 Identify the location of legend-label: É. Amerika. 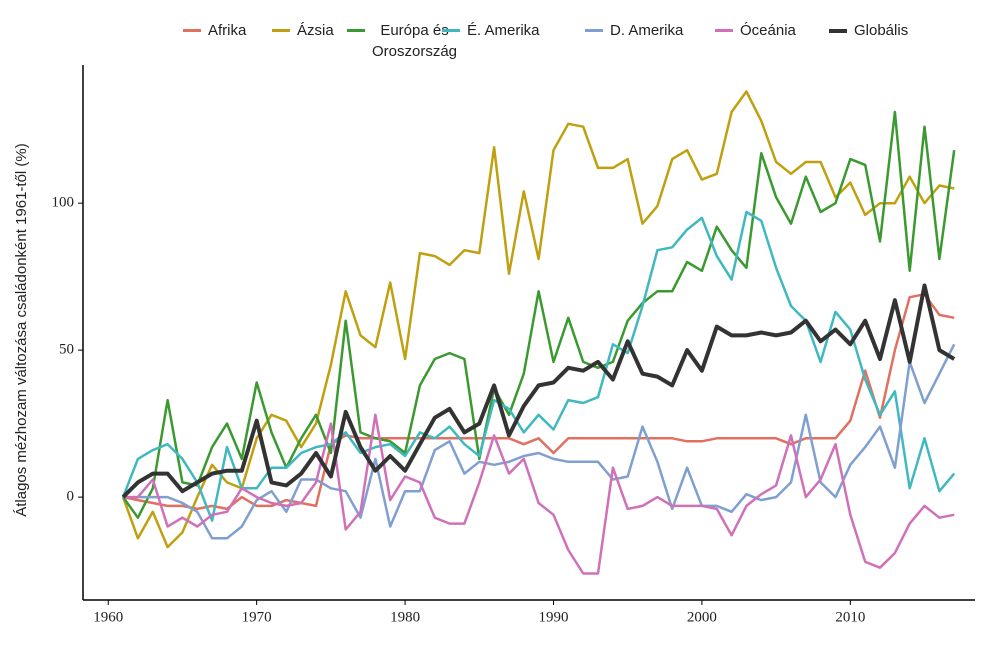
(503, 30).